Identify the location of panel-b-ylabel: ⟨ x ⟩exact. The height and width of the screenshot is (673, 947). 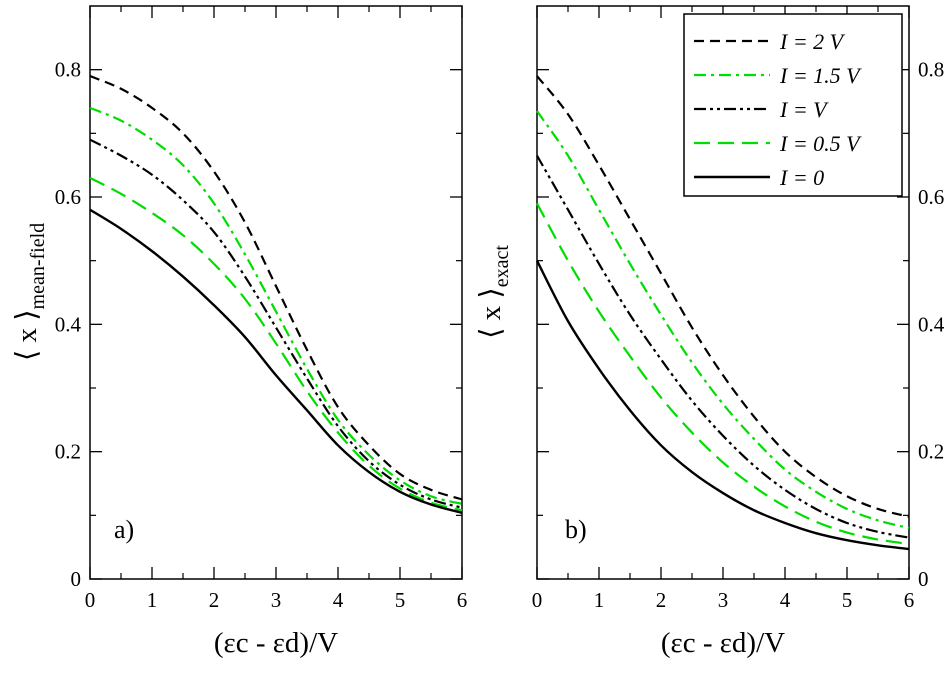
(494, 292).